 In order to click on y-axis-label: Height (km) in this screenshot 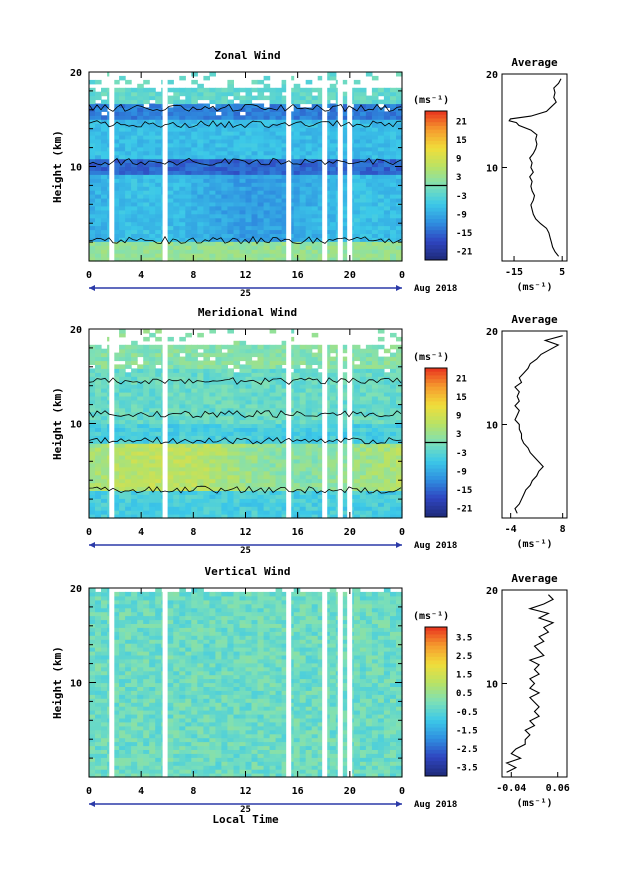, I will do `click(57, 166)`.